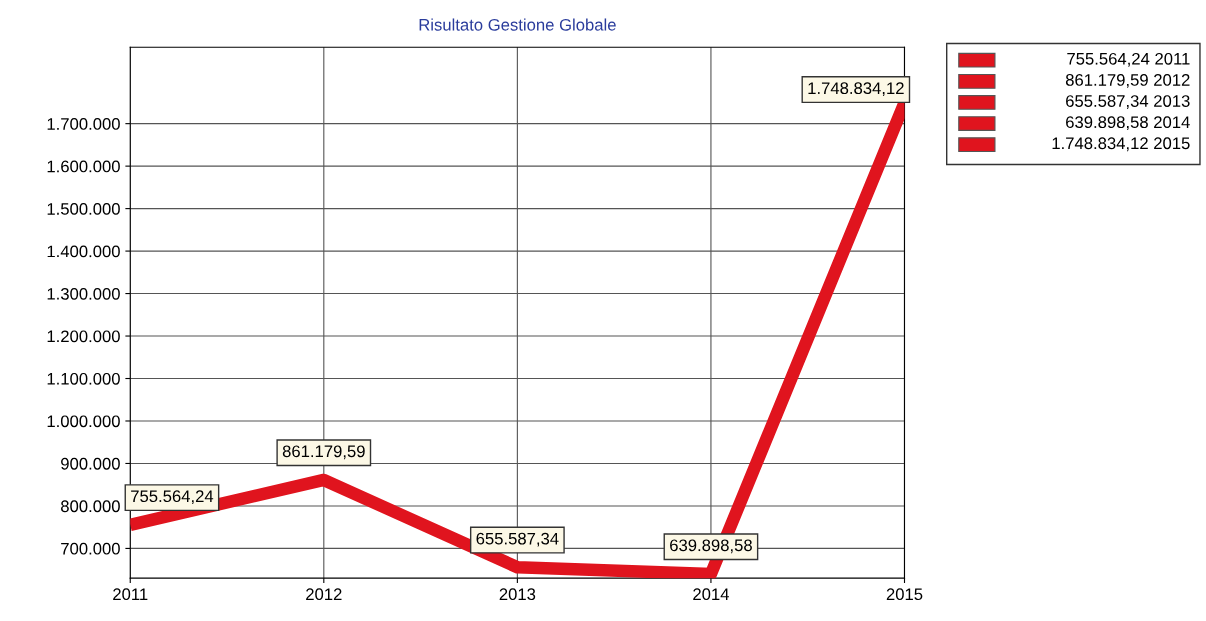 The height and width of the screenshot is (621, 1206). I want to click on text: 655.587,34 2013, so click(1128, 102).